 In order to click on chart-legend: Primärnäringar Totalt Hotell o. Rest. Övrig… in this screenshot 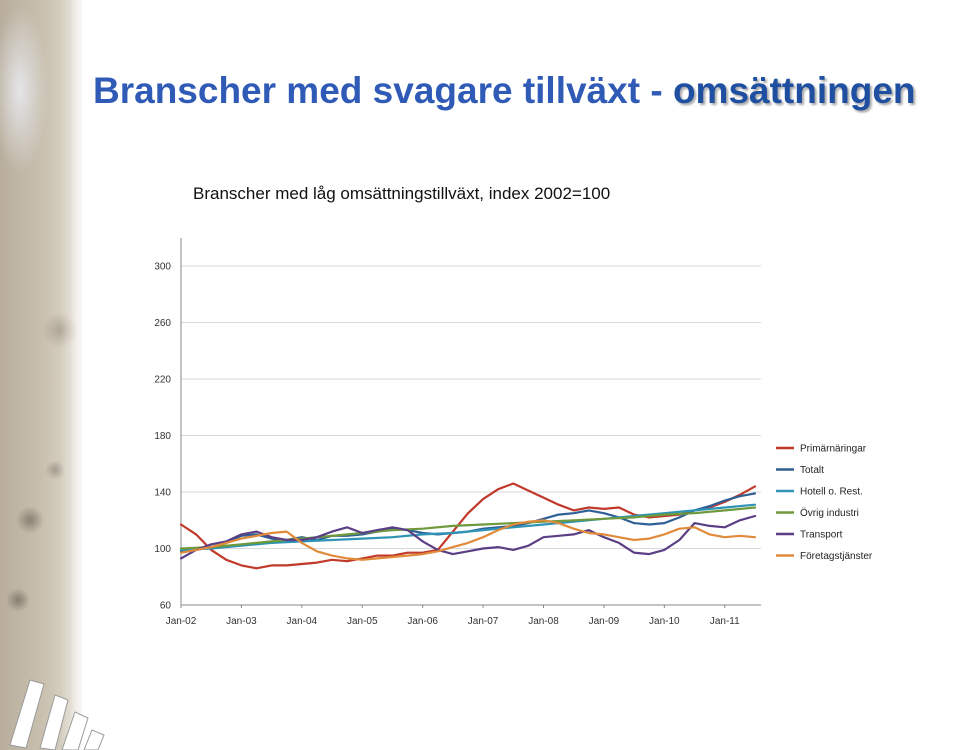, I will do `click(824, 503)`.